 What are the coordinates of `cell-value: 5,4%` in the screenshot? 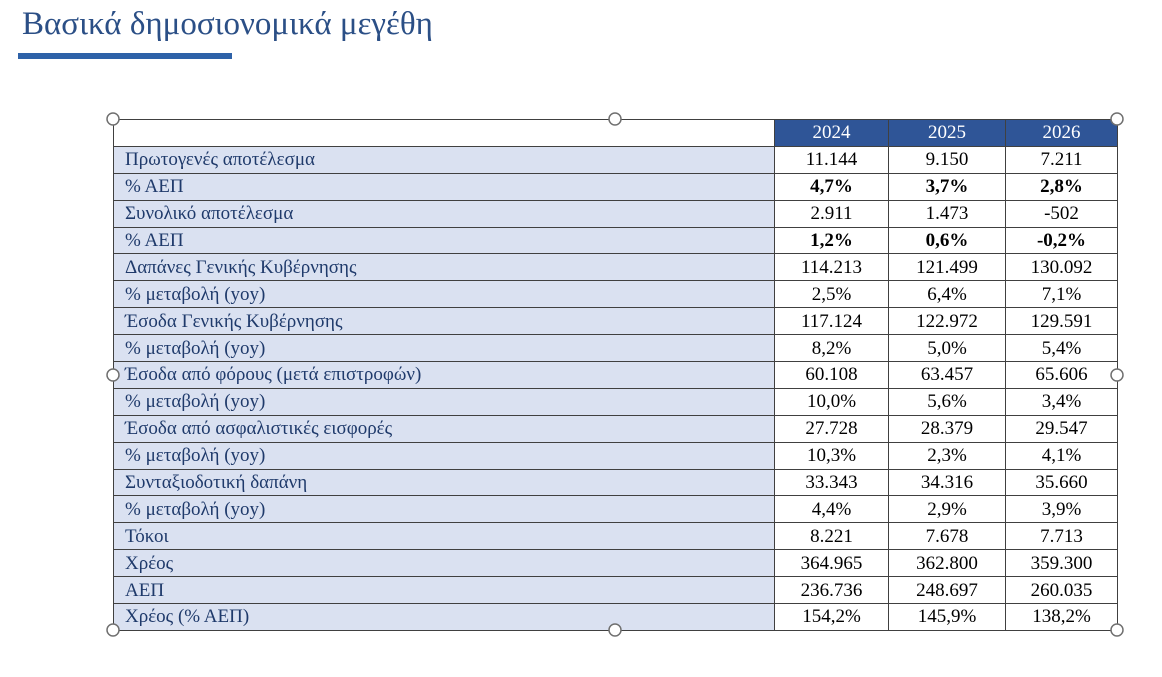 It's located at (1061, 348).